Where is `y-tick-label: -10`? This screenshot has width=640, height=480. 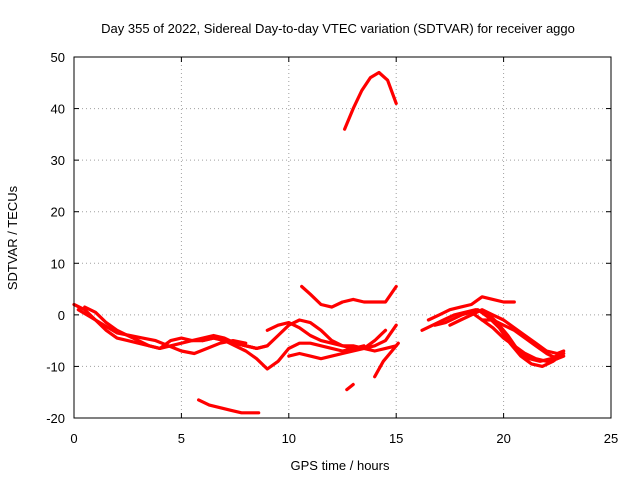 y-tick-label: -10 is located at coordinates (55, 366).